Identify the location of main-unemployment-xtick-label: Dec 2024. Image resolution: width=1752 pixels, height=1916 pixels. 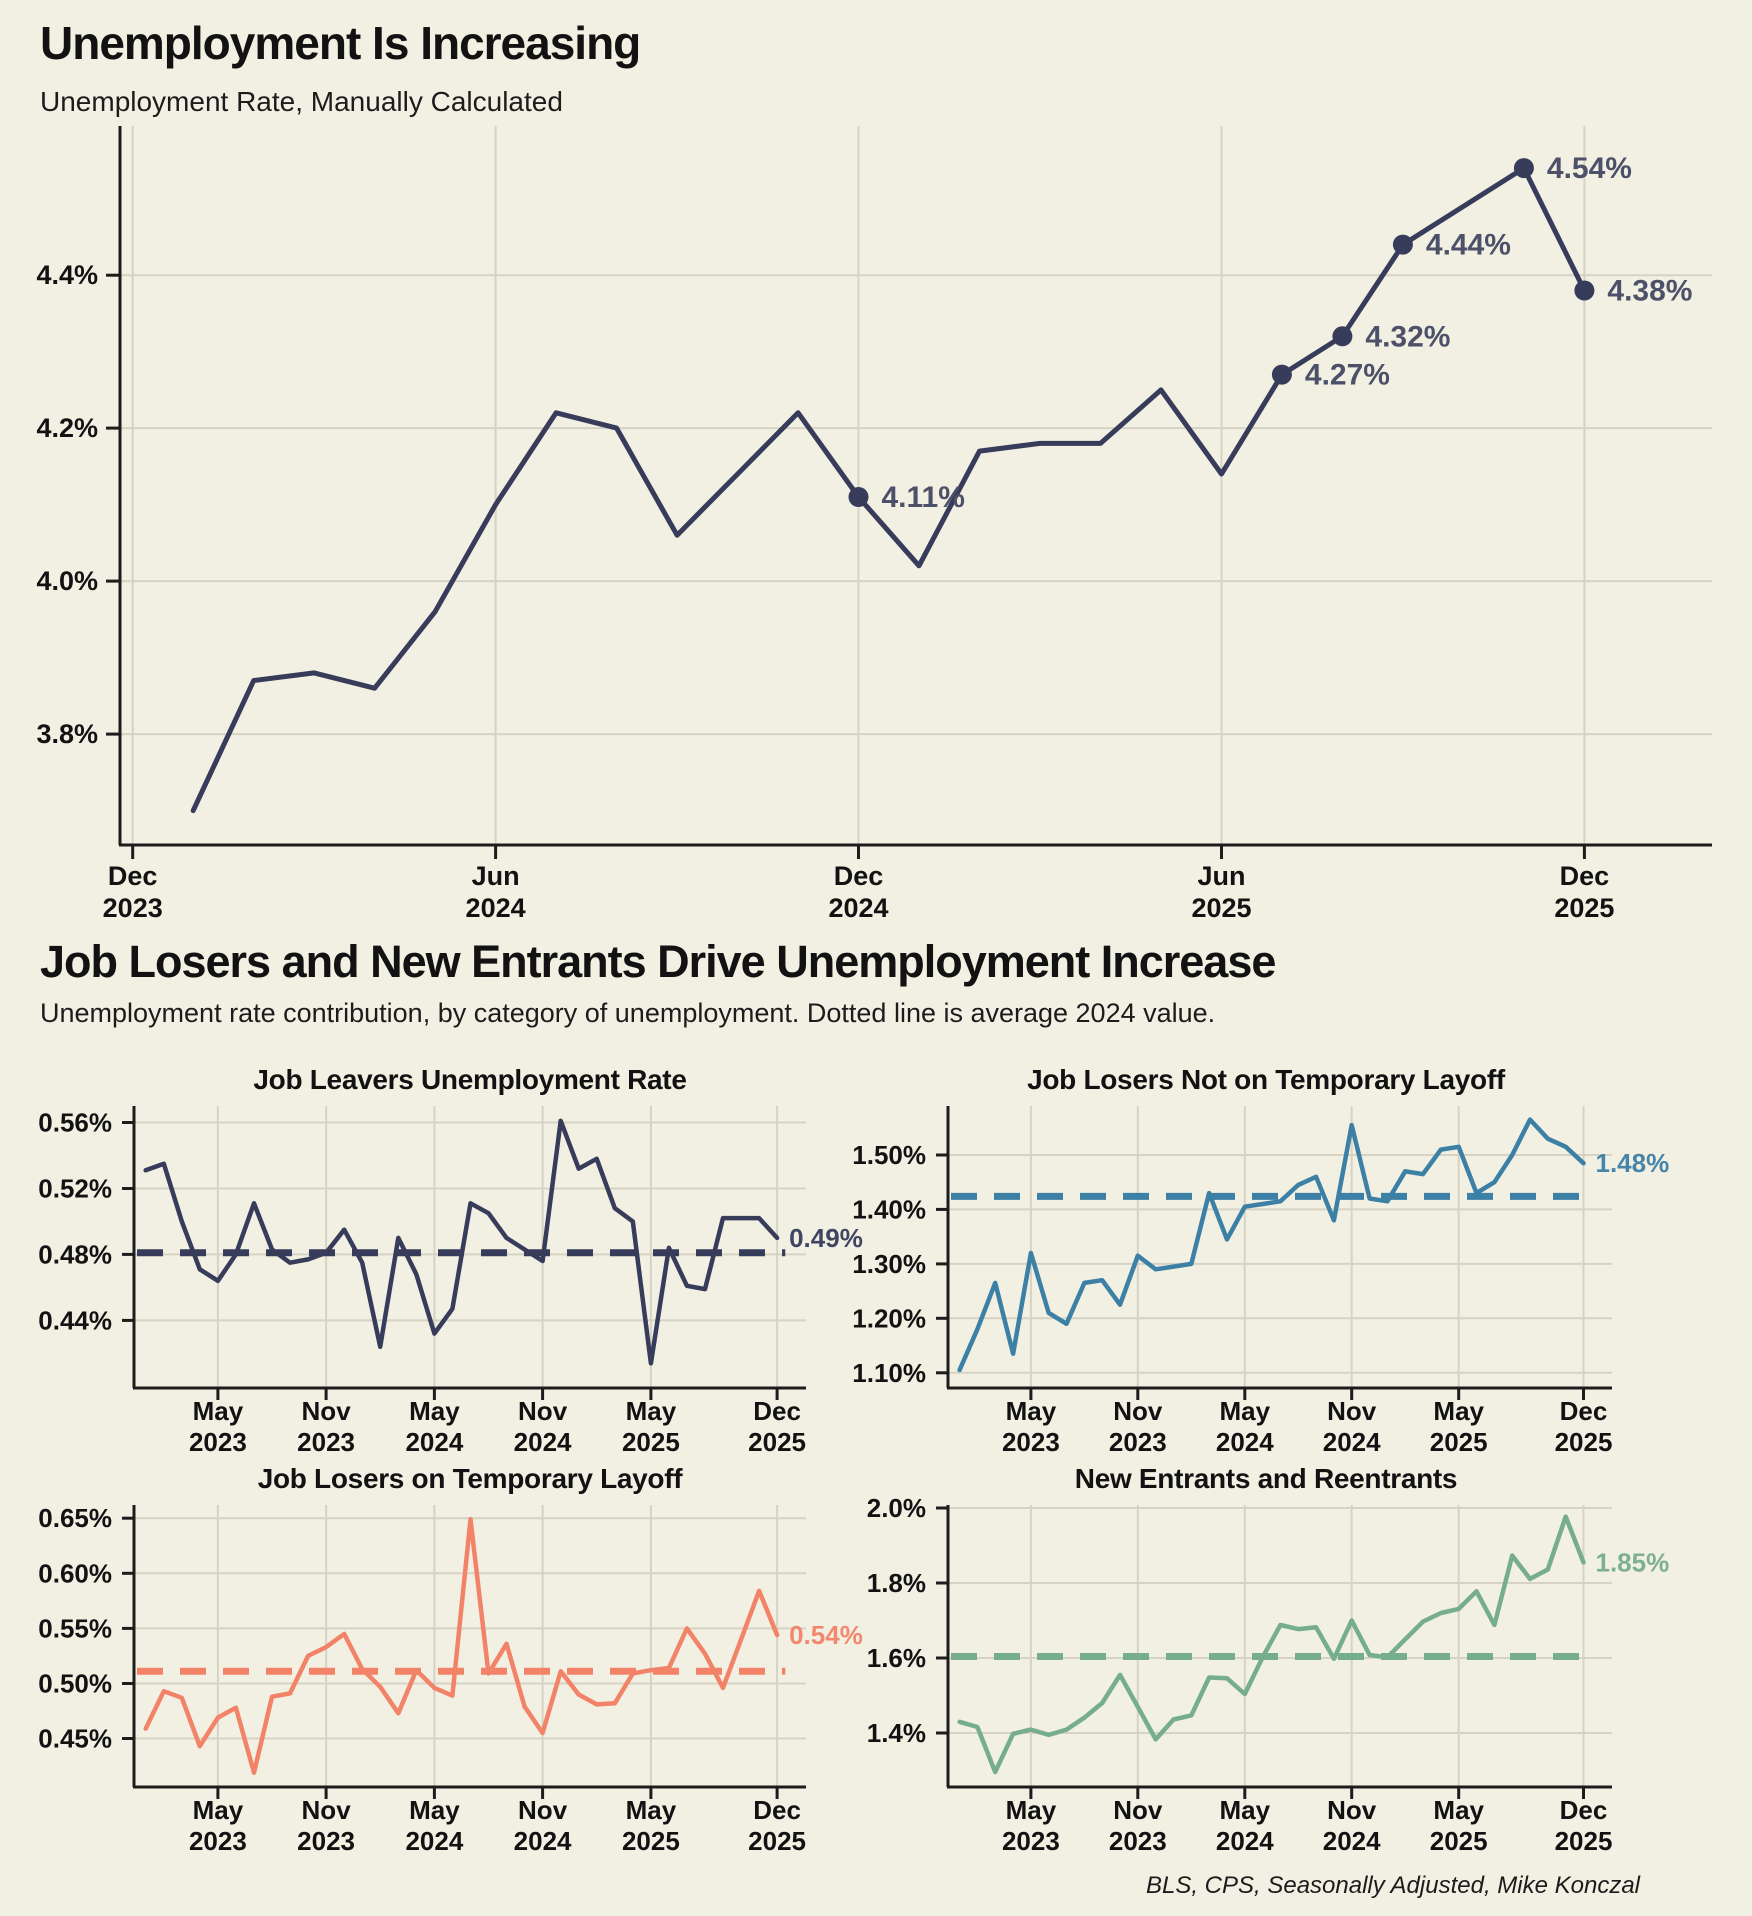
(858, 892).